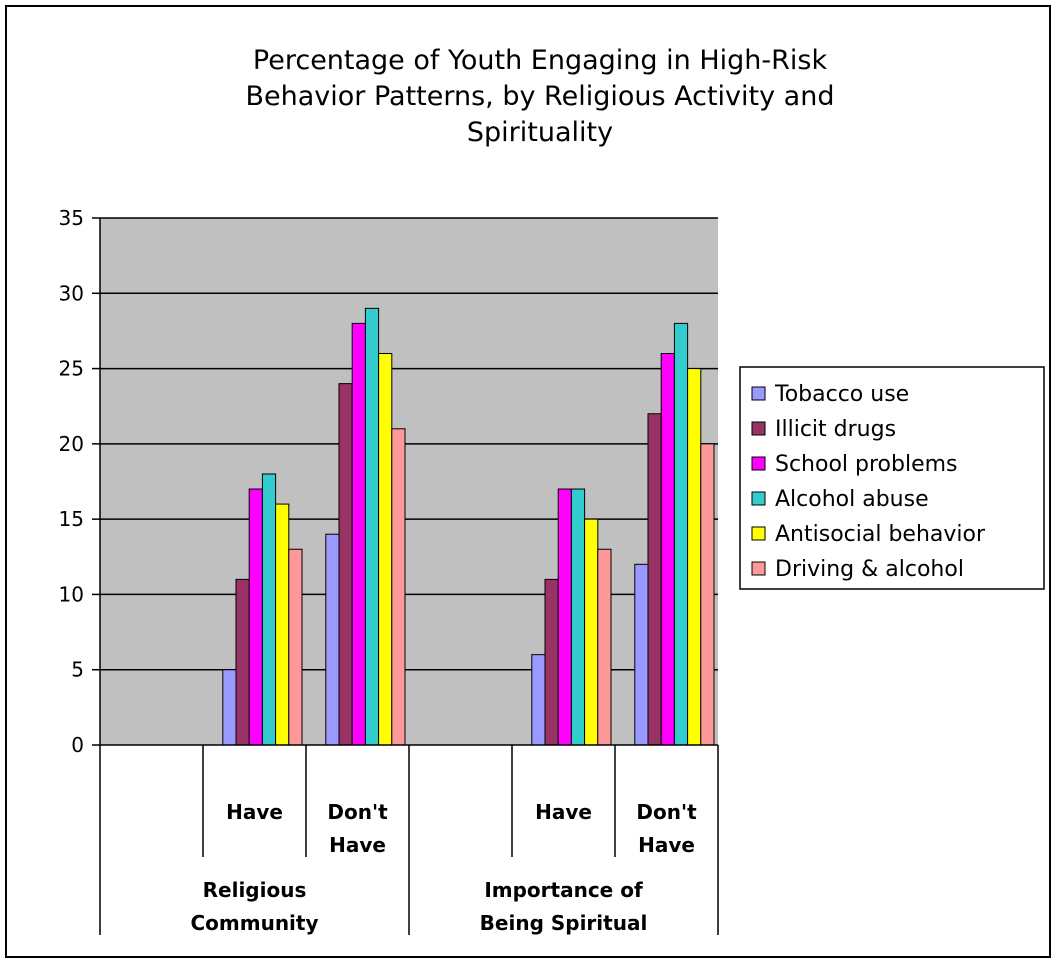  What do you see at coordinates (71, 293) in the screenshot?
I see `y-tick-label: 30` at bounding box center [71, 293].